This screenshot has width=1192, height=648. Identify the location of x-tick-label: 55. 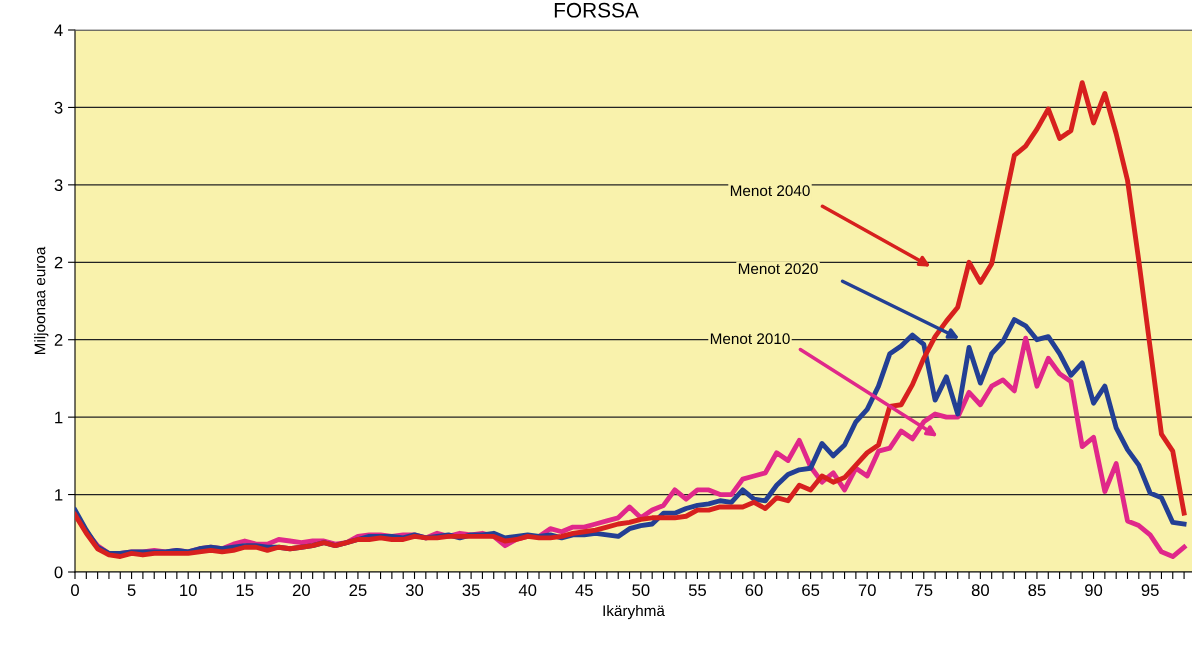
(697, 590).